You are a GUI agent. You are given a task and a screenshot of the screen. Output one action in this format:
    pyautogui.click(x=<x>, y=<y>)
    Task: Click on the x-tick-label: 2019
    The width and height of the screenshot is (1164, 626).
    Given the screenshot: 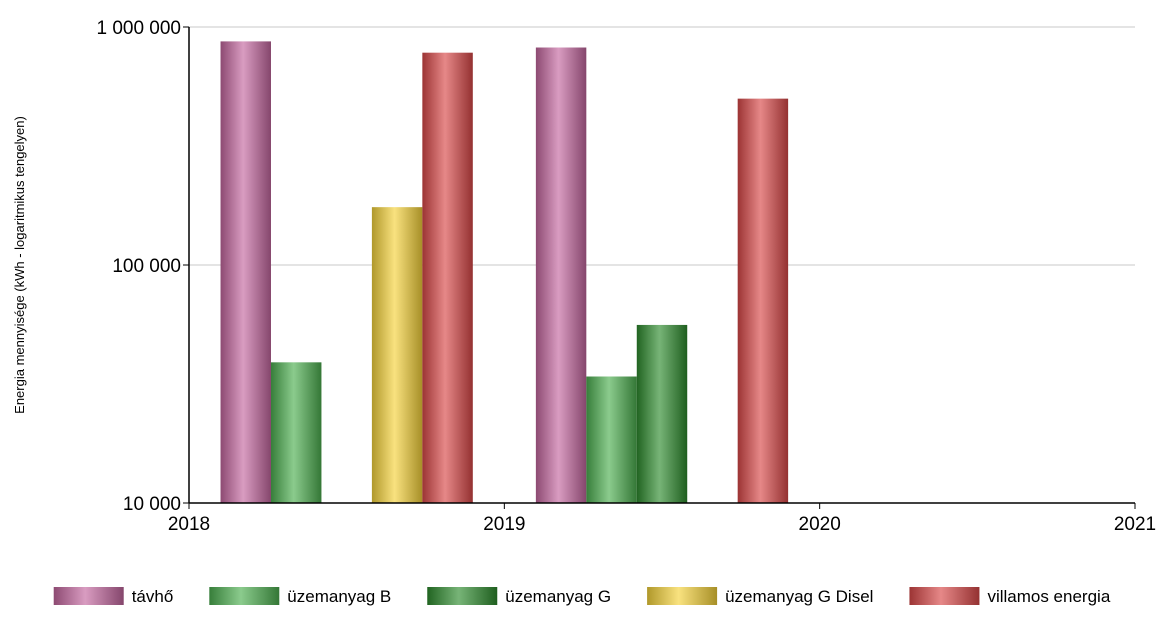 What is the action you would take?
    pyautogui.click(x=504, y=524)
    